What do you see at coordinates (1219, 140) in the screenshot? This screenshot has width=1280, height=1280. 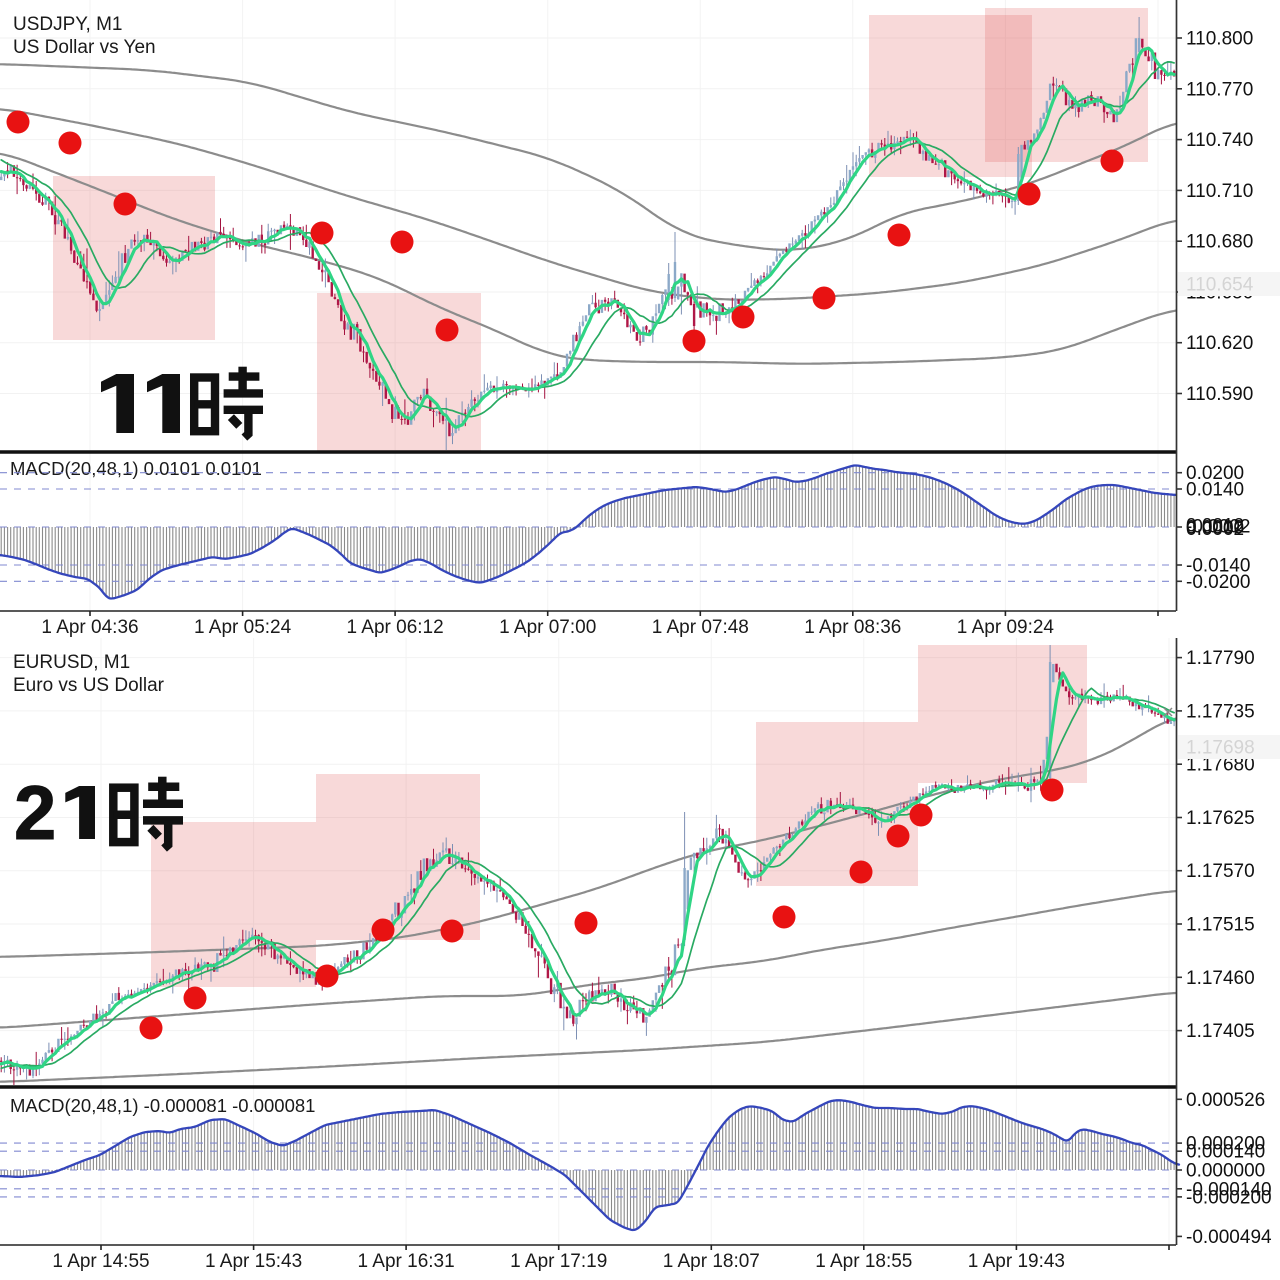 I see `svg-text: 110.740` at bounding box center [1219, 140].